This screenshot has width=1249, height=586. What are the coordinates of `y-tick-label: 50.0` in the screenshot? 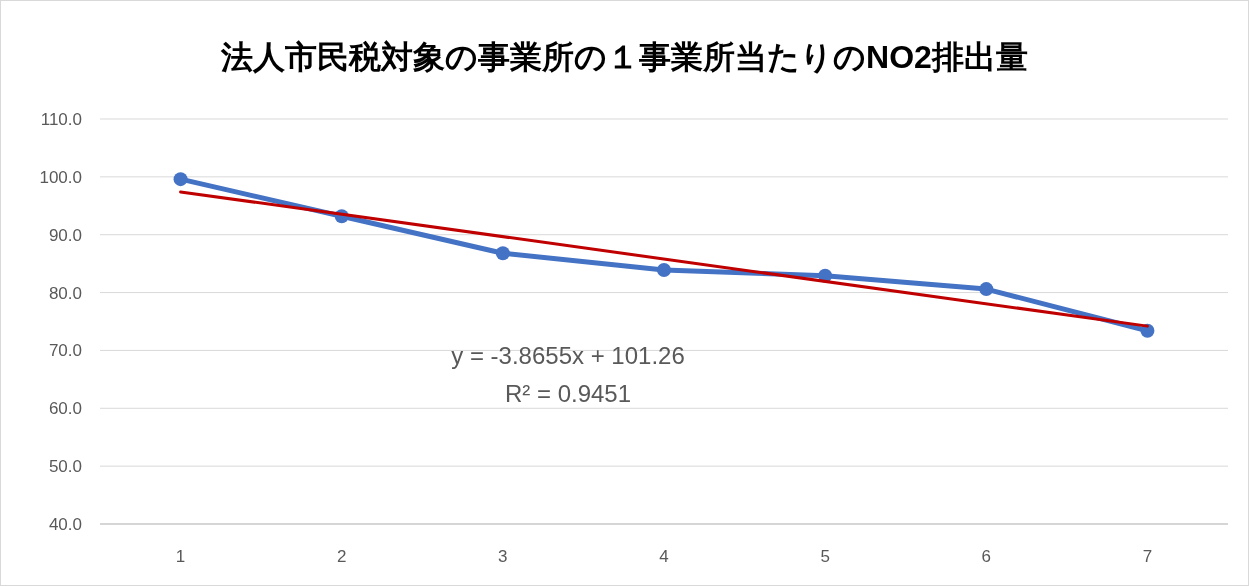 It's located at (65, 467).